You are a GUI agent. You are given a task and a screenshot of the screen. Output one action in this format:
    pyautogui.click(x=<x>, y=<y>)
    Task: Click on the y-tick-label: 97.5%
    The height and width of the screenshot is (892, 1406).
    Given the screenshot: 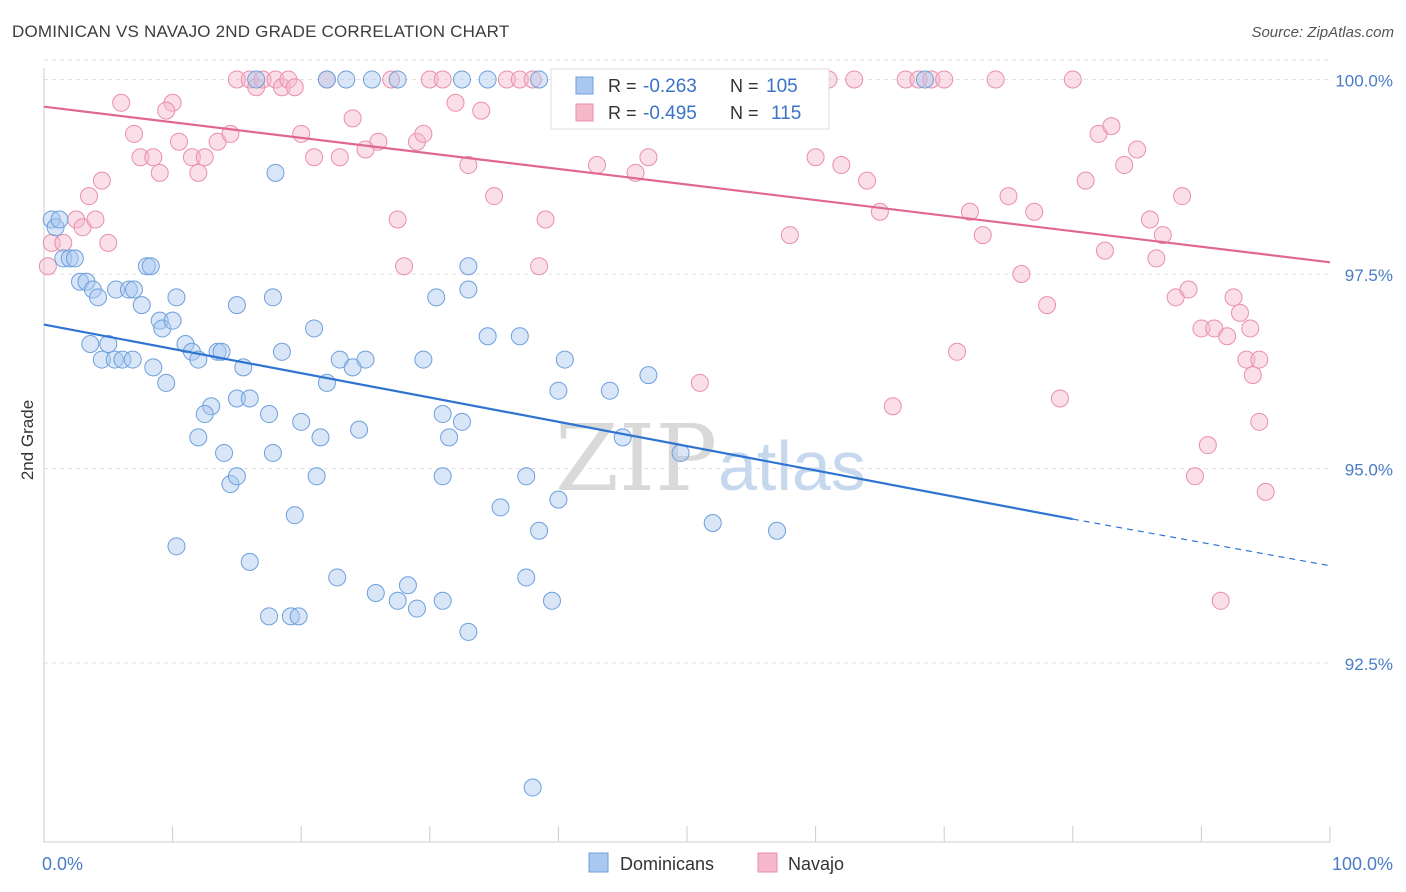 What is the action you would take?
    pyautogui.click(x=1369, y=275)
    